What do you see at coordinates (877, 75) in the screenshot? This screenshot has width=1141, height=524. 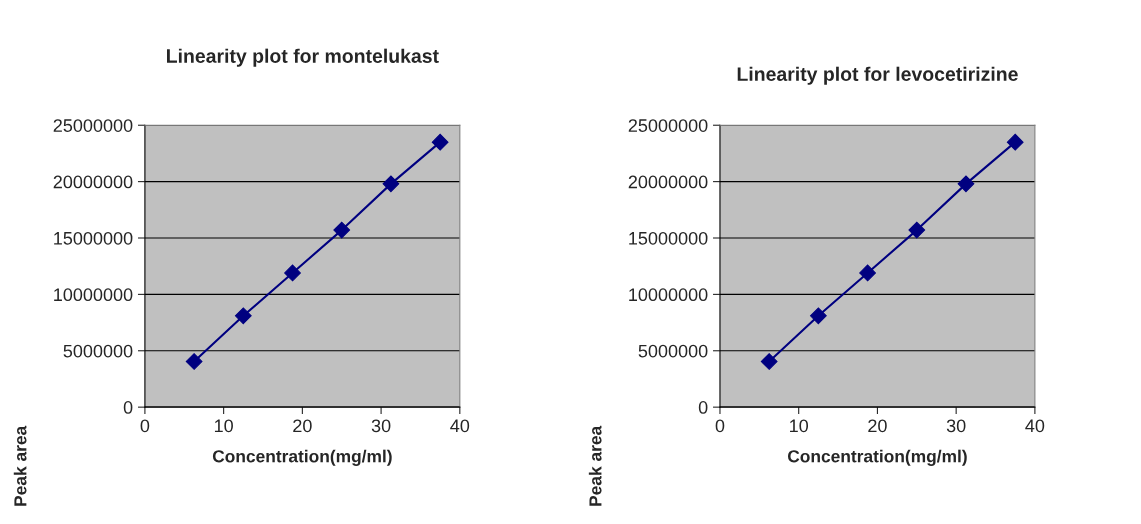 I see `chart-title: Linearity plot for levocetirizine` at bounding box center [877, 75].